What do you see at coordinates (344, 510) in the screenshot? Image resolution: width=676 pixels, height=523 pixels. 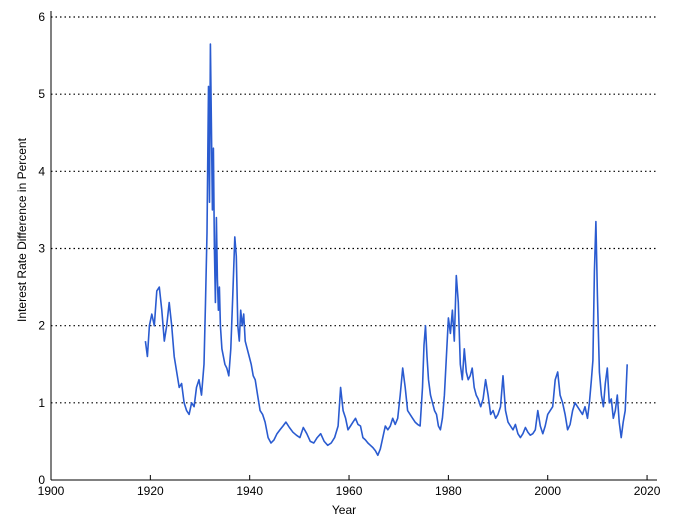 I see `x-axis-title: Year` at bounding box center [344, 510].